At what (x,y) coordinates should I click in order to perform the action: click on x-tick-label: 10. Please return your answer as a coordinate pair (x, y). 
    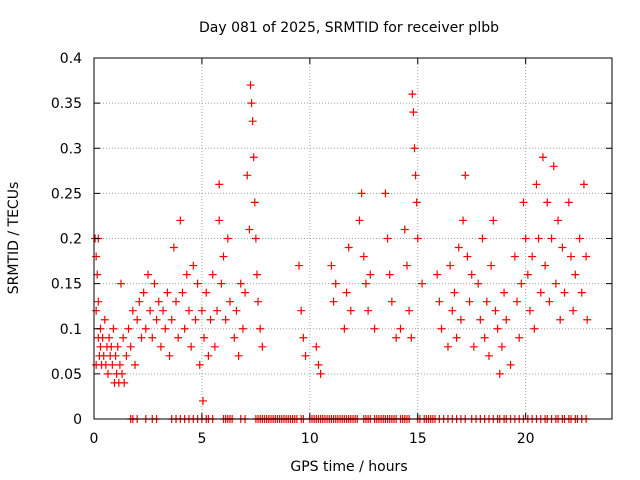
    Looking at the image, I should click on (310, 439).